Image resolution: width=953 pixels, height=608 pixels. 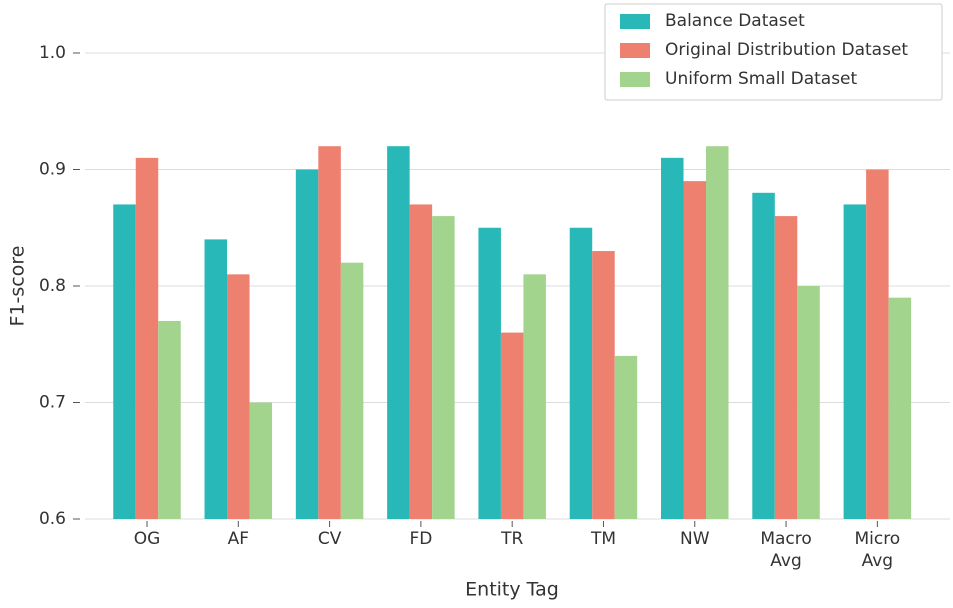 I want to click on y-axis-label: F1-score, so click(x=18, y=286).